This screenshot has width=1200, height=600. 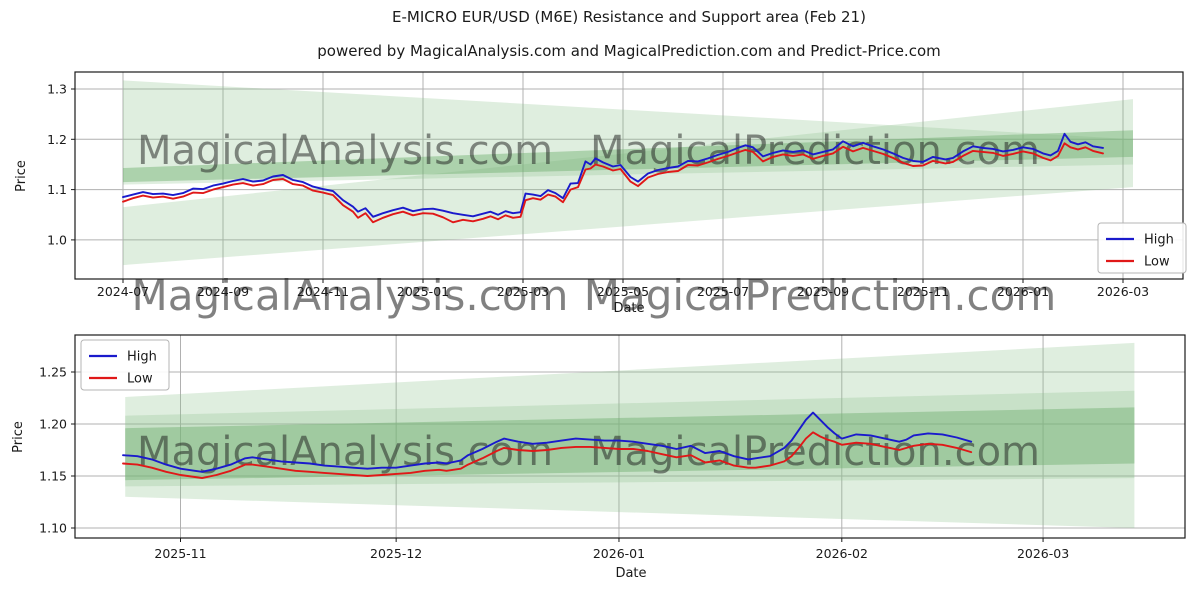 What do you see at coordinates (1157, 262) in the screenshot?
I see `top-chart-legend-low-label: Low` at bounding box center [1157, 262].